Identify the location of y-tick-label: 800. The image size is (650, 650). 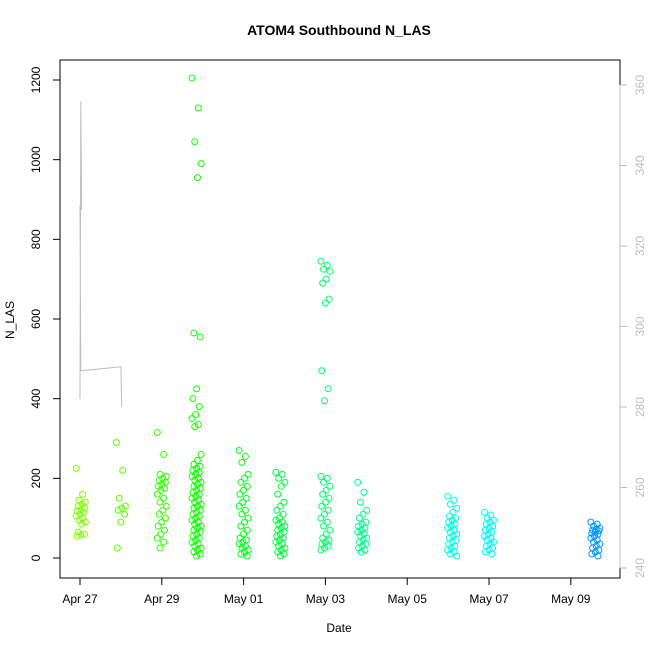
(36, 239).